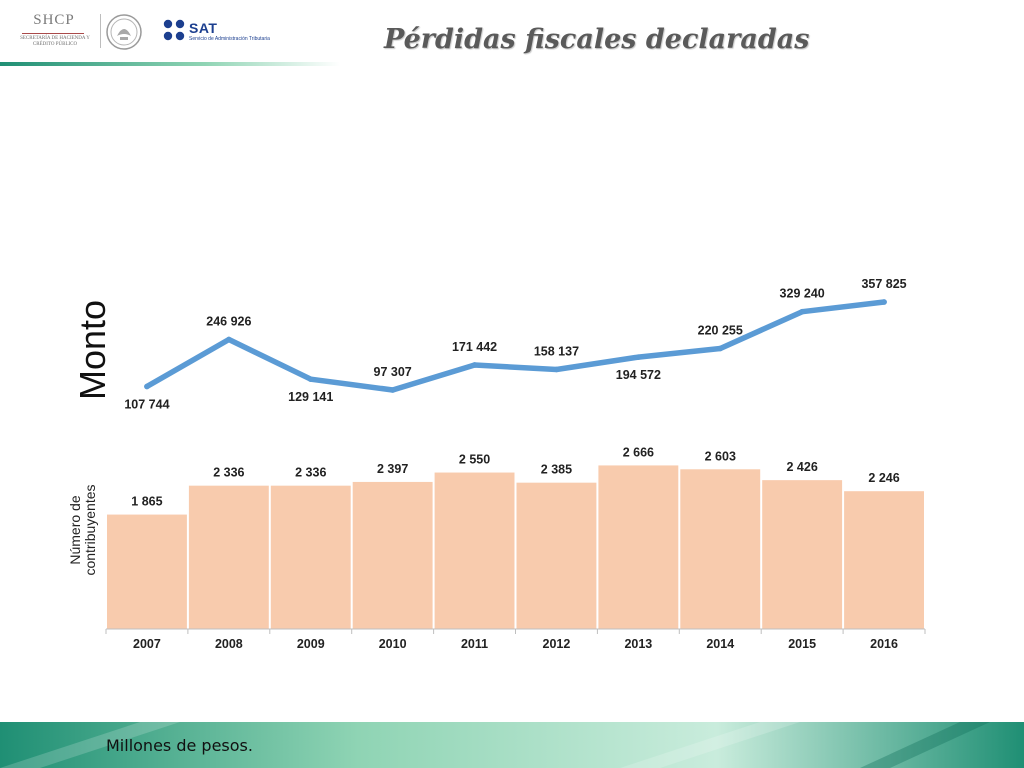 This screenshot has height=768, width=1024. Describe the element at coordinates (179, 745) in the screenshot. I see `footnote: Millones de pesos.` at that location.